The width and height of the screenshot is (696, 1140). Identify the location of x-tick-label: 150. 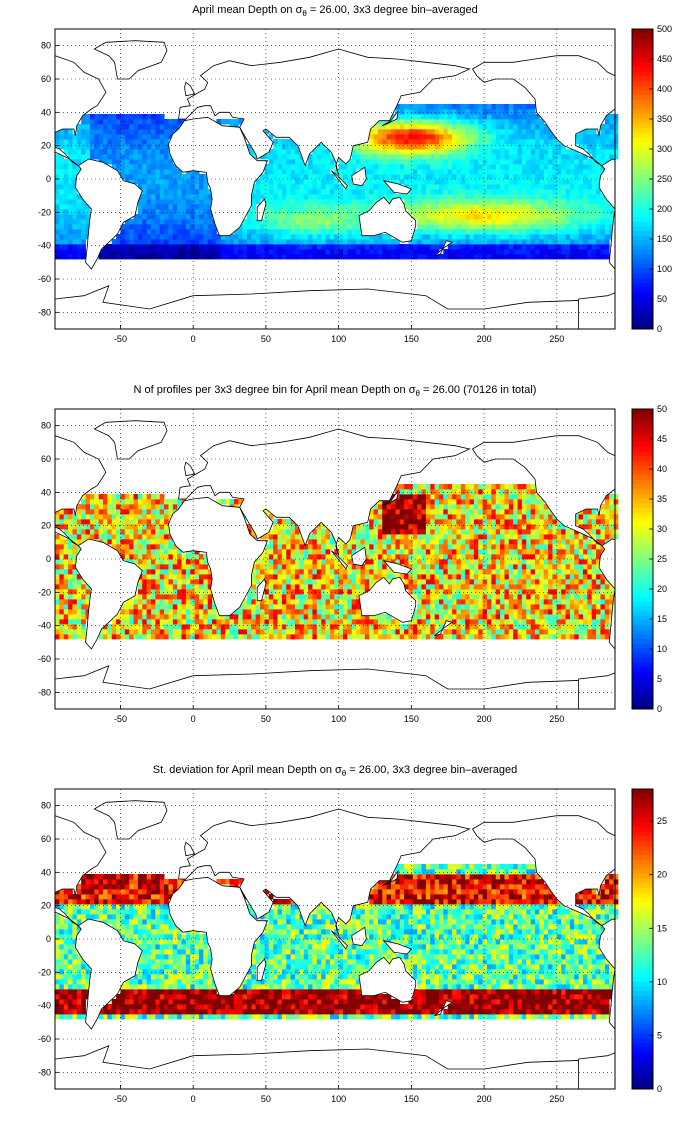
(411, 339).